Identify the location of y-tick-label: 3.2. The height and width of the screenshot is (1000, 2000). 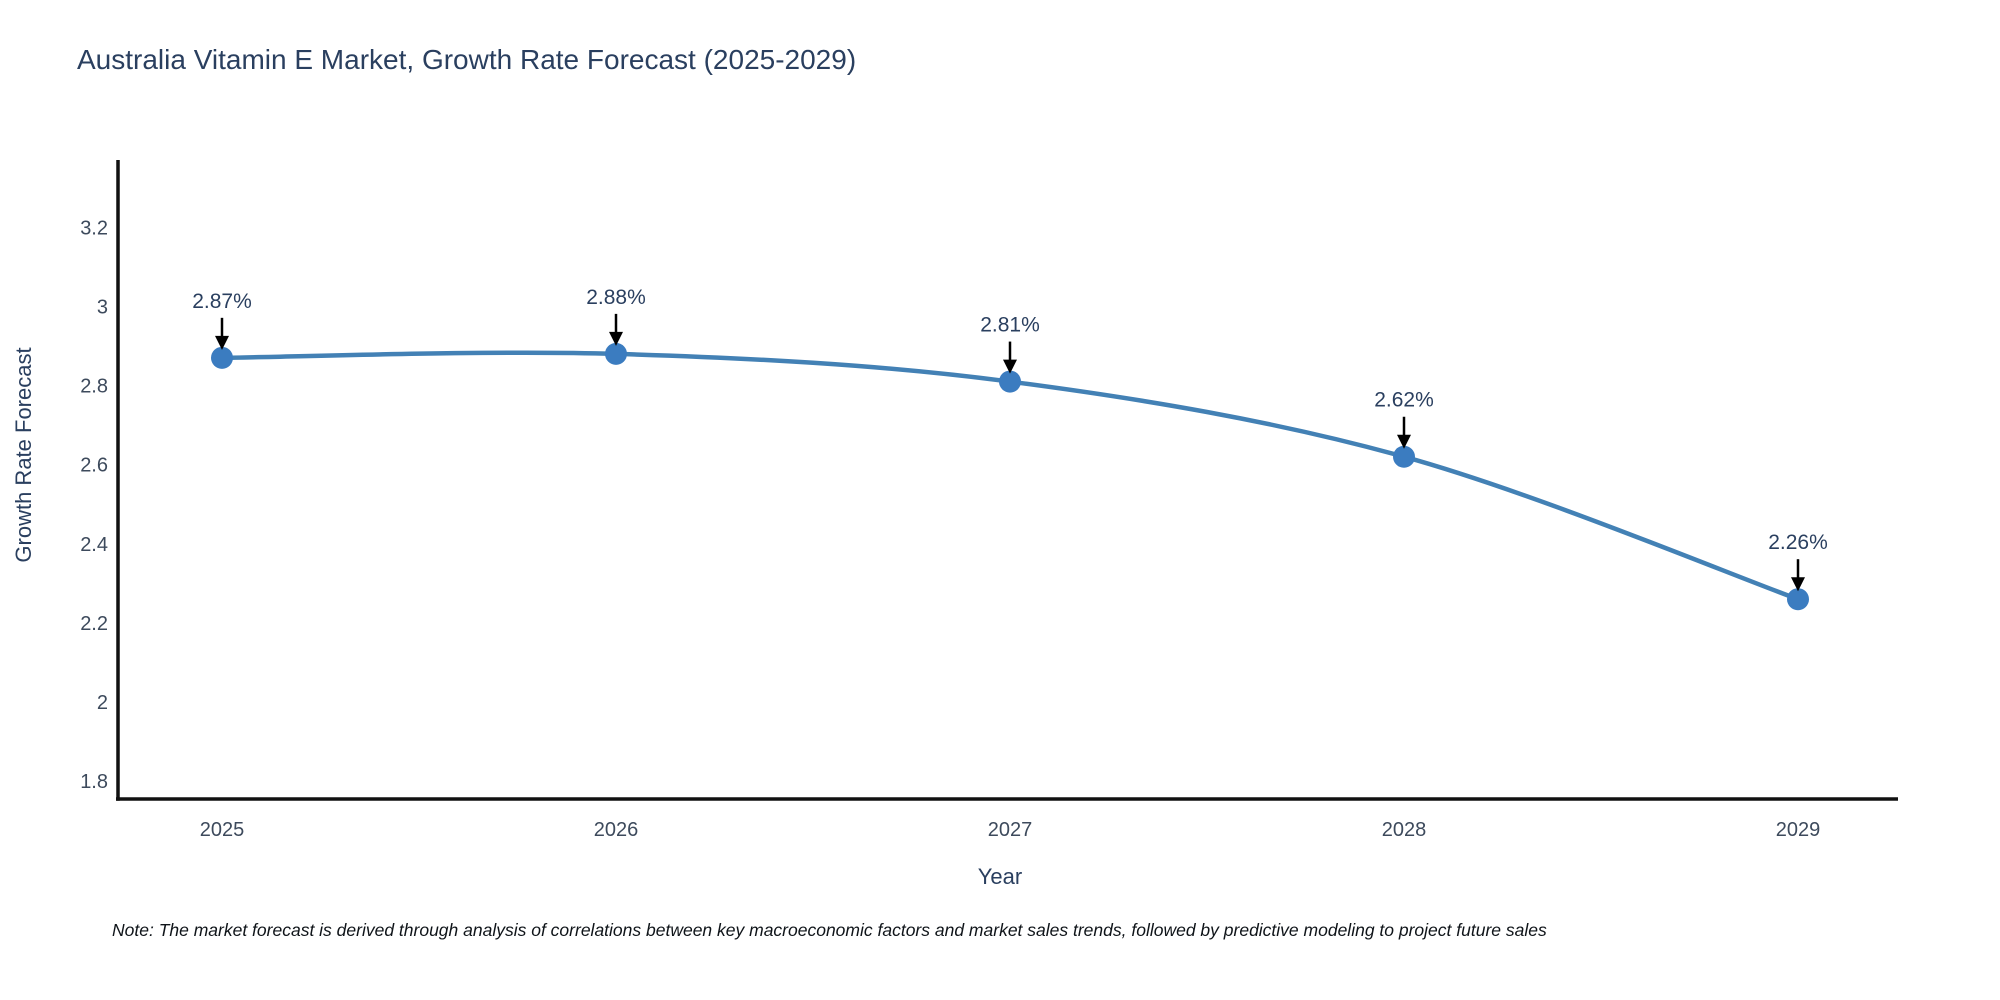
(94, 228).